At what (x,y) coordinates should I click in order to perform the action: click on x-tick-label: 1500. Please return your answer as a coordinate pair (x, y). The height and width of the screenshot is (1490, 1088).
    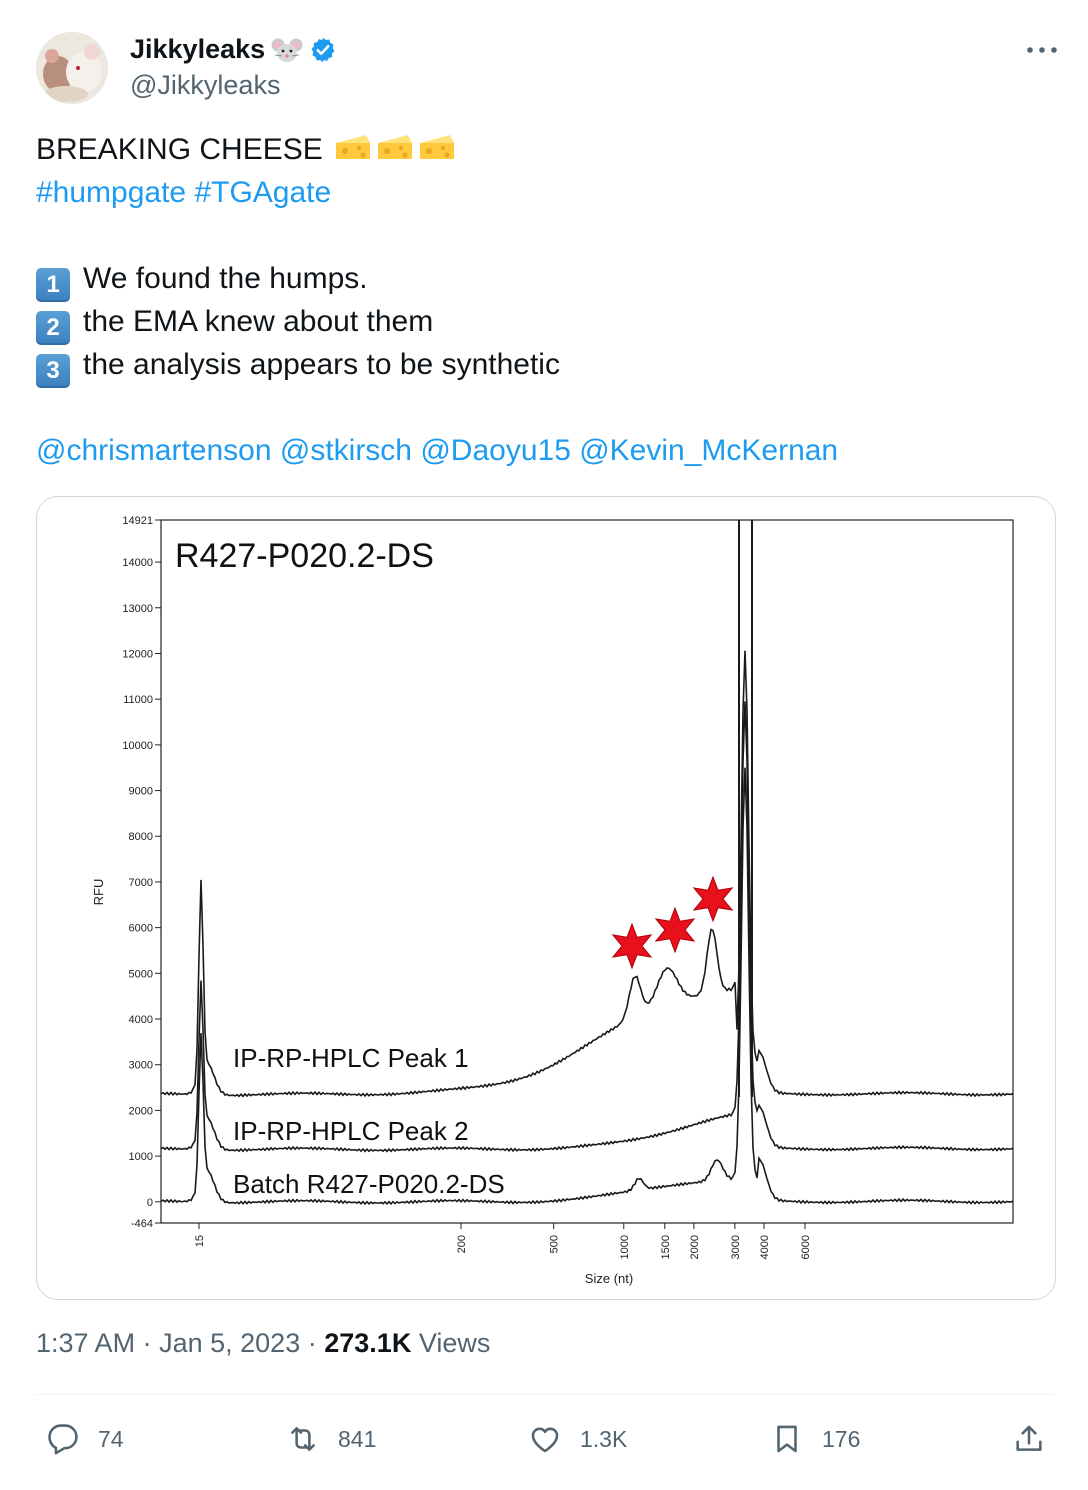
    Looking at the image, I should click on (666, 1247).